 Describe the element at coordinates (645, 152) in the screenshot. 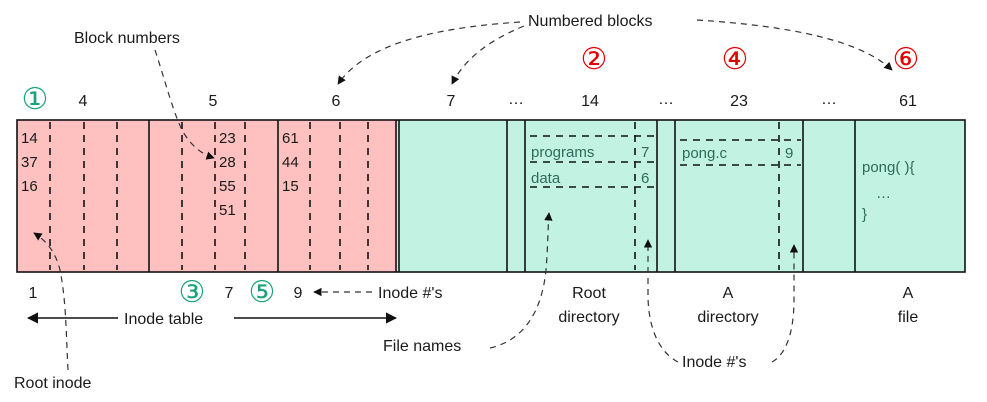

I see `root-entry-inode: 7` at that location.